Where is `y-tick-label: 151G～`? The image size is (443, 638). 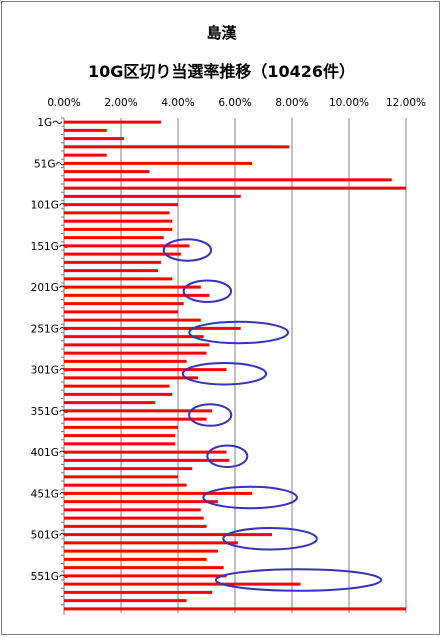 y-tick-label: 151G～ is located at coordinates (50, 247).